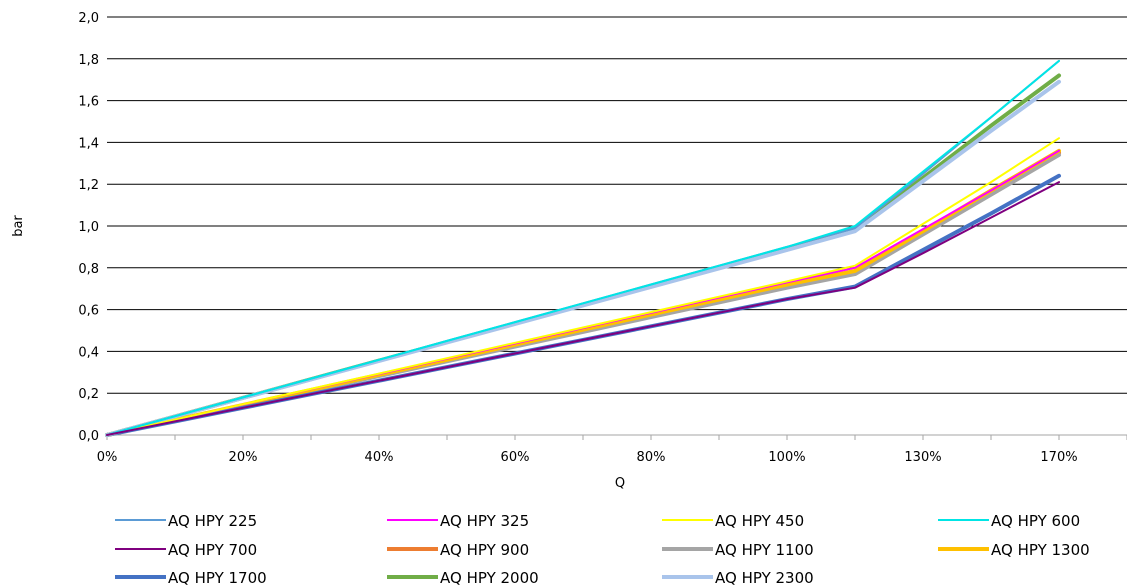 The width and height of the screenshot is (1127, 587). Describe the element at coordinates (88, 394) in the screenshot. I see `y-tick-label: 0,2` at that location.